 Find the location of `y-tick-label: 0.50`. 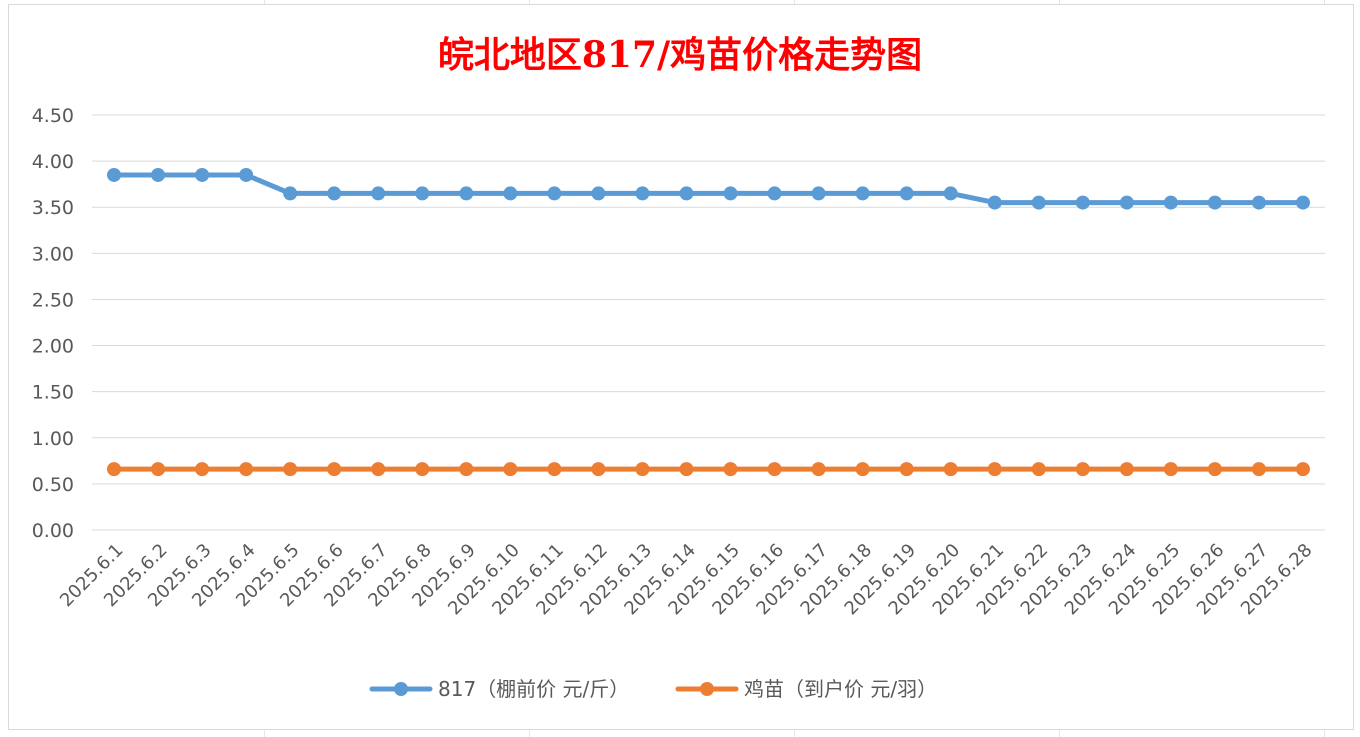

y-tick-label: 0.50 is located at coordinates (53, 485).